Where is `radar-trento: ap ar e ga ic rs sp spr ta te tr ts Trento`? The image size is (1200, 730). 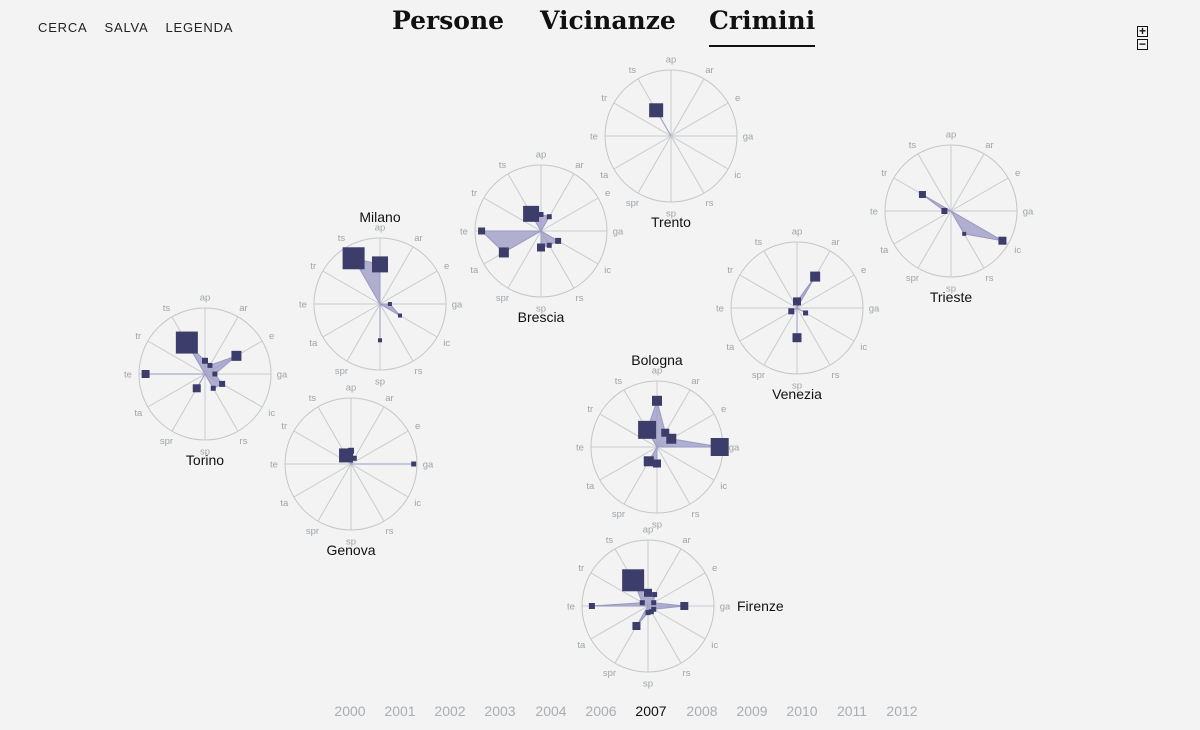
radar-trento: ap ar e ga ic rs sp spr ta te tr ts Trento is located at coordinates (672, 143).